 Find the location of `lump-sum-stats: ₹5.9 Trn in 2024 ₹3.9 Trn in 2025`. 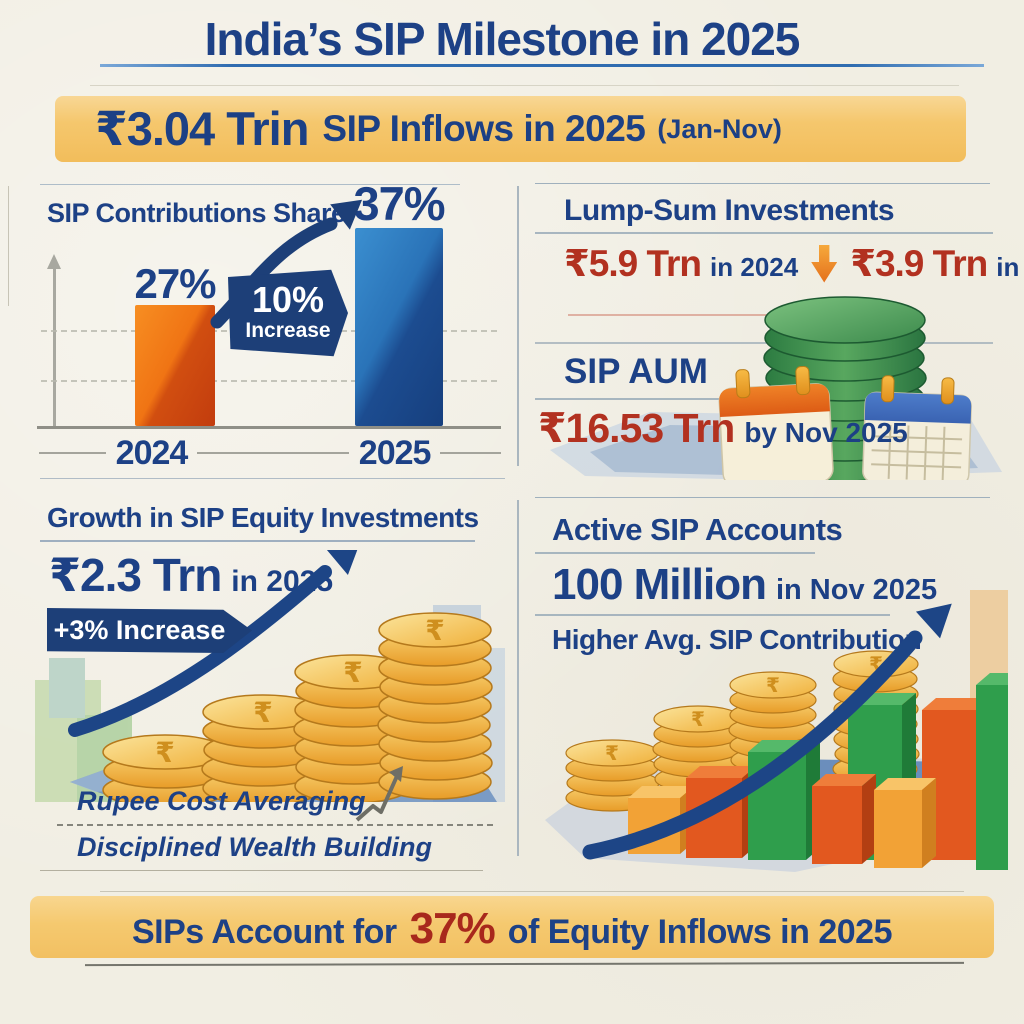

lump-sum-stats: ₹5.9 Trn in 2024 ₹3.9 Trn in 2025 is located at coordinates (794, 263).